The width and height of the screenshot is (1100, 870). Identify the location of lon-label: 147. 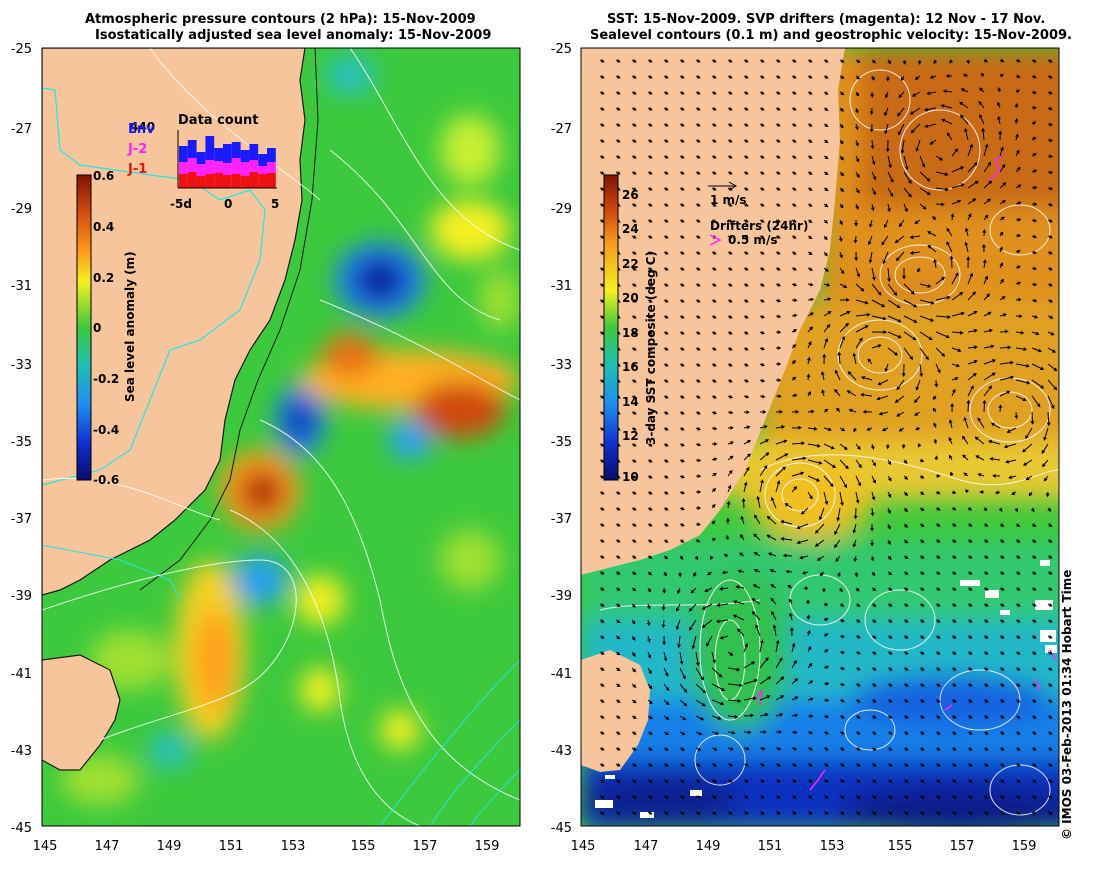
(107, 846).